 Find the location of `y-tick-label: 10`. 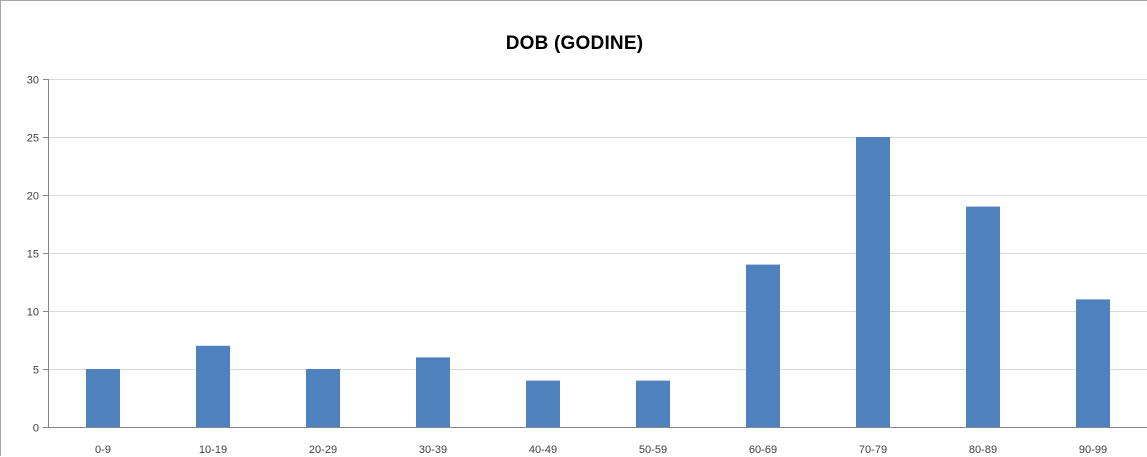

y-tick-label: 10 is located at coordinates (33, 313).